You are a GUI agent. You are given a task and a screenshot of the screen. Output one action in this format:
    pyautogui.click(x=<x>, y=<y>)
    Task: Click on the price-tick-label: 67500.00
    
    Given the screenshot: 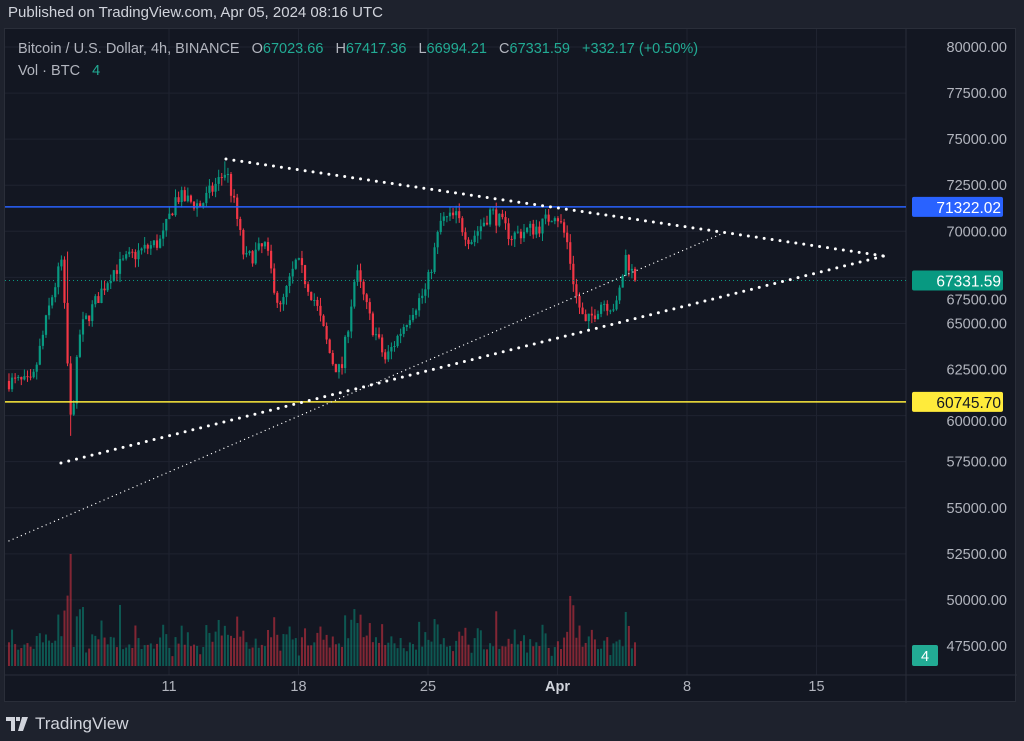 What is the action you would take?
    pyautogui.click(x=977, y=300)
    